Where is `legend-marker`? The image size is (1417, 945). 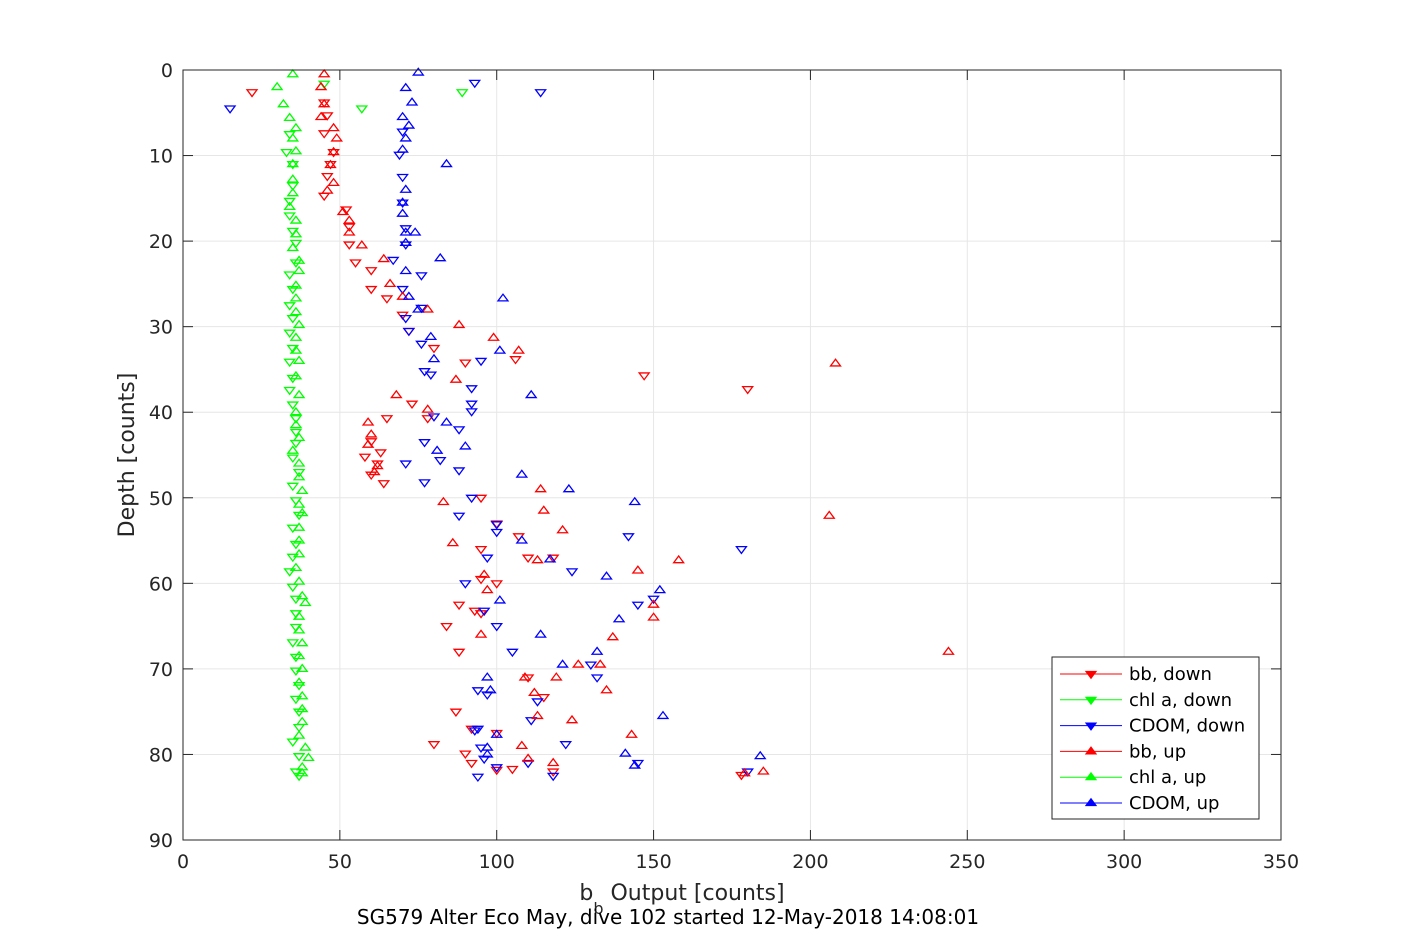
legend-marker is located at coordinates (1091, 750).